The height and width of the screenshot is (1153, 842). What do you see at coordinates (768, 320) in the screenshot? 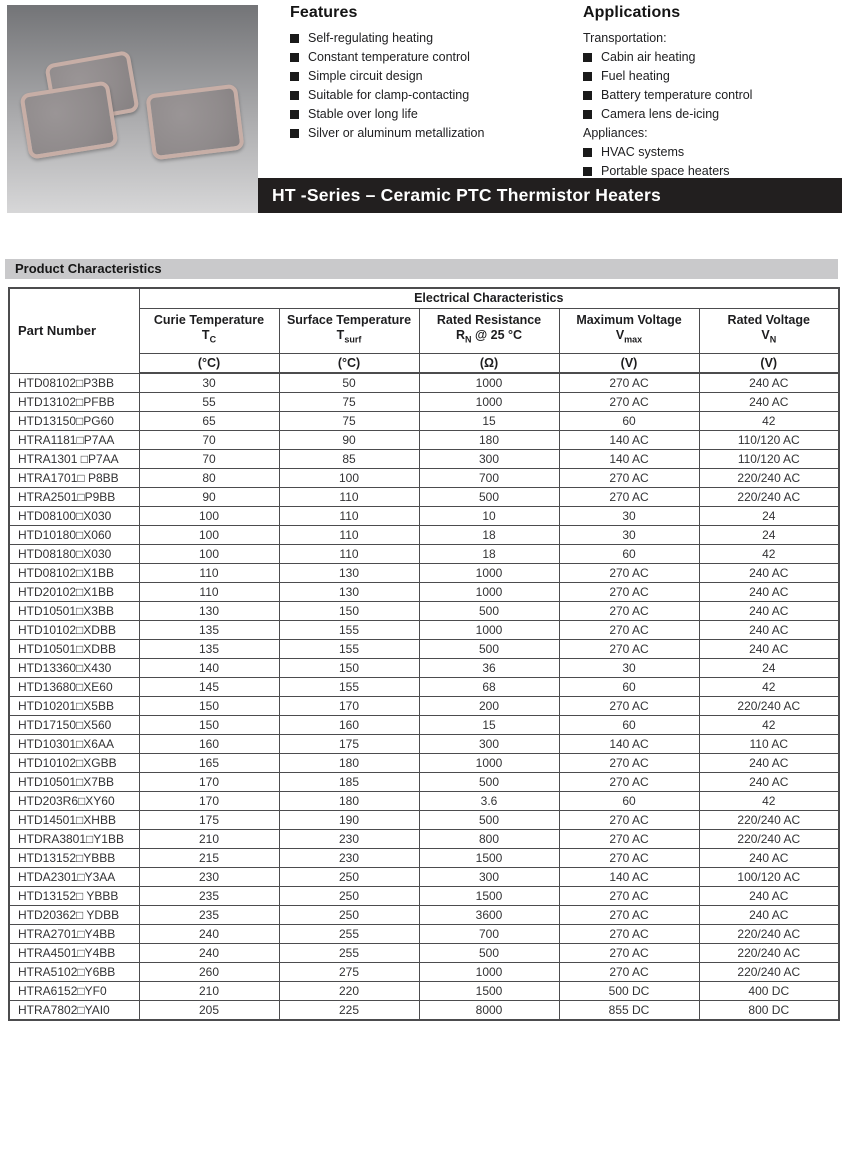
I see `column-title: Rated Voltage` at bounding box center [768, 320].